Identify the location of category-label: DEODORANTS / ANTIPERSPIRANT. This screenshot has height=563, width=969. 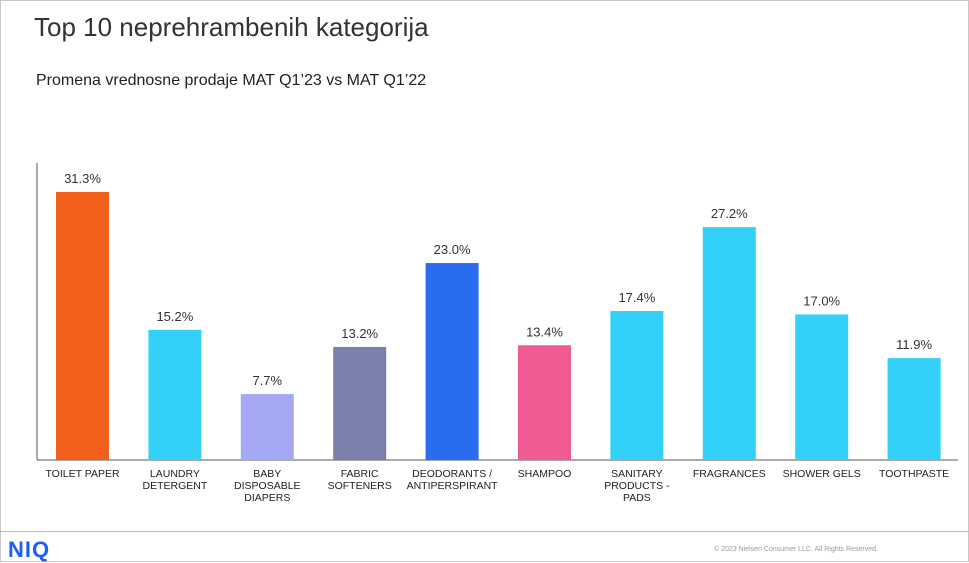
(453, 480).